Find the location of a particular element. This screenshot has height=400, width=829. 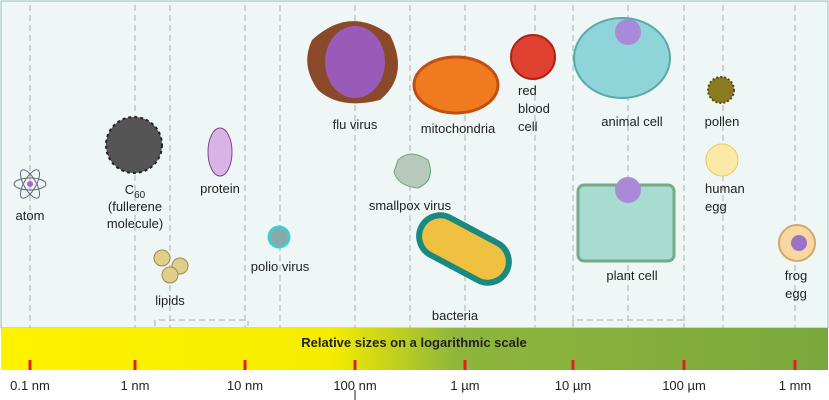

item-label: cell is located at coordinates (528, 126).